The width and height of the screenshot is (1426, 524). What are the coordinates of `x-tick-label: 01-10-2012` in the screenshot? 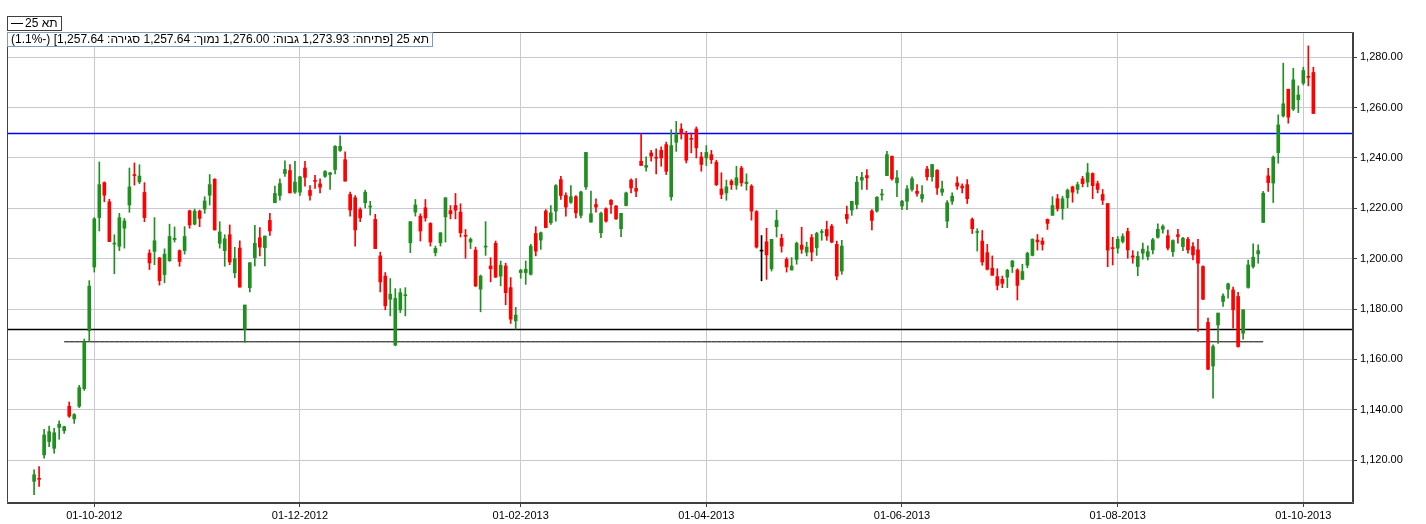 It's located at (94, 514).